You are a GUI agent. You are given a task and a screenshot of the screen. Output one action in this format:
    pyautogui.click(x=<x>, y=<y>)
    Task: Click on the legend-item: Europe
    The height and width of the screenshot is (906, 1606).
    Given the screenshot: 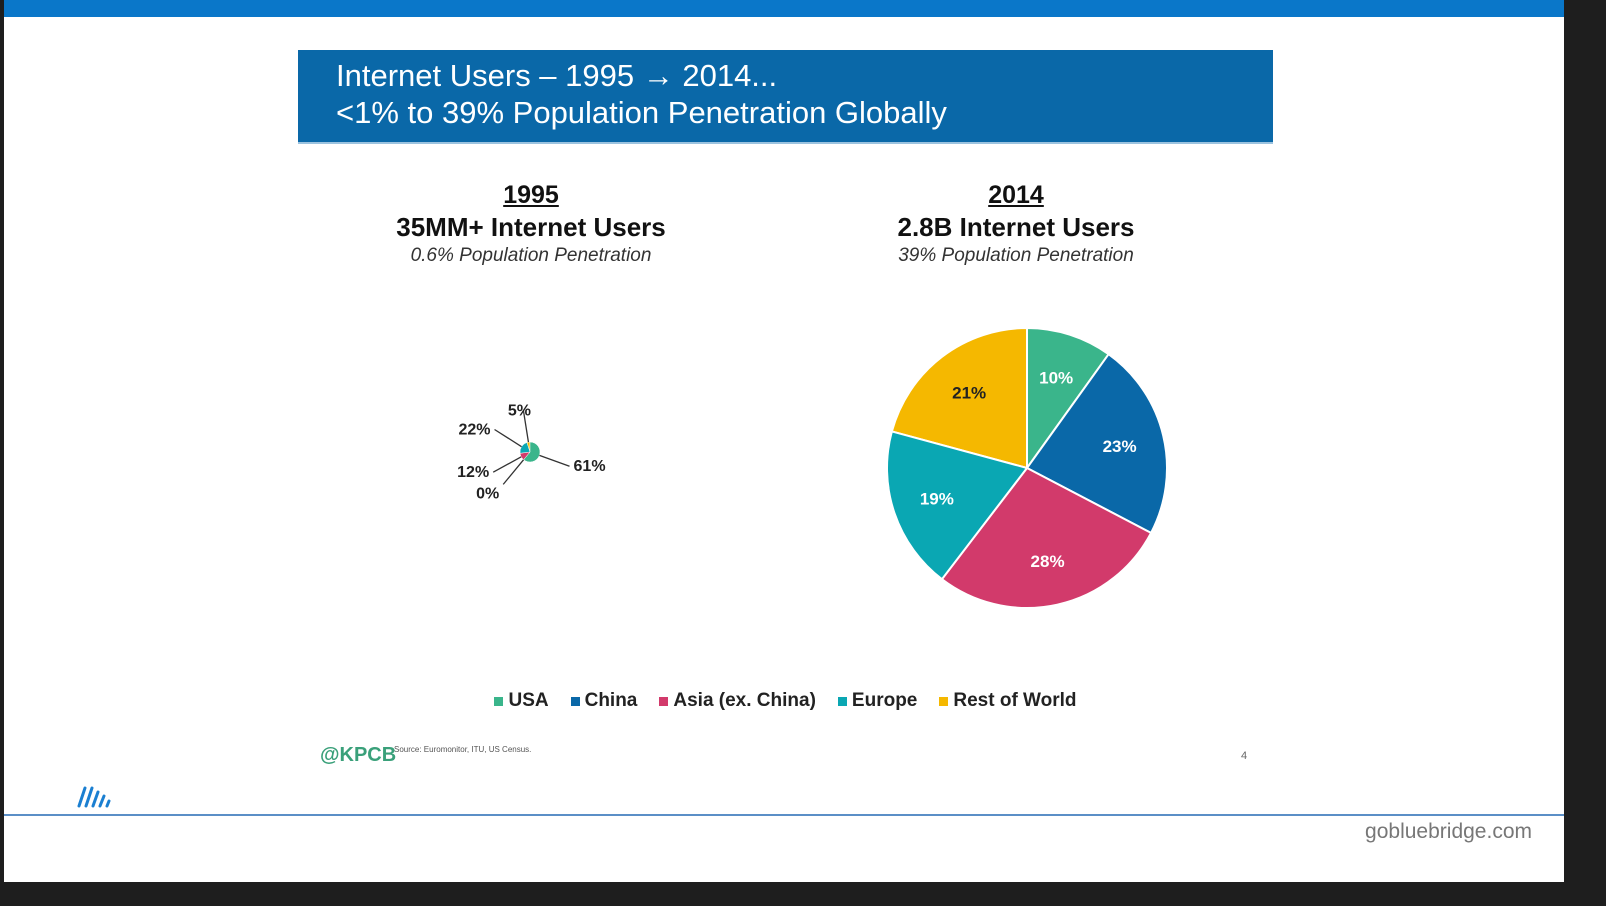 What is the action you would take?
    pyautogui.click(x=877, y=701)
    